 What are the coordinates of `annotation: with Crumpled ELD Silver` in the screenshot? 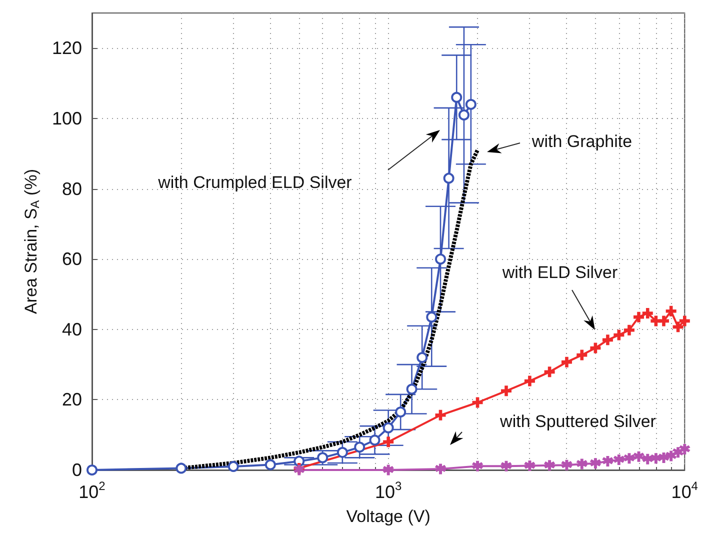 It's located at (255, 183).